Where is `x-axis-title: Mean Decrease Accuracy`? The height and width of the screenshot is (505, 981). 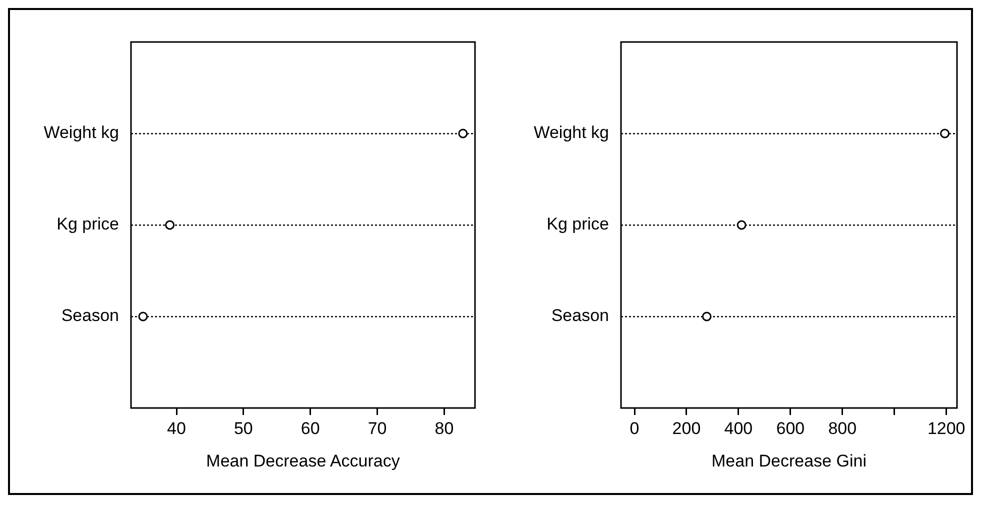 x-axis-title: Mean Decrease Accuracy is located at coordinates (303, 460).